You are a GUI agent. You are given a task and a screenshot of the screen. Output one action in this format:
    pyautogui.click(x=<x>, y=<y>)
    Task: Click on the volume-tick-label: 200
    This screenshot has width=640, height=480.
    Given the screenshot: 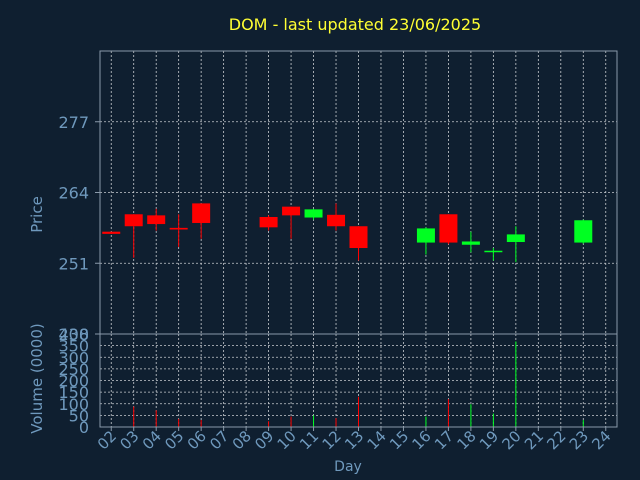 What is the action you would take?
    pyautogui.click(x=73, y=381)
    